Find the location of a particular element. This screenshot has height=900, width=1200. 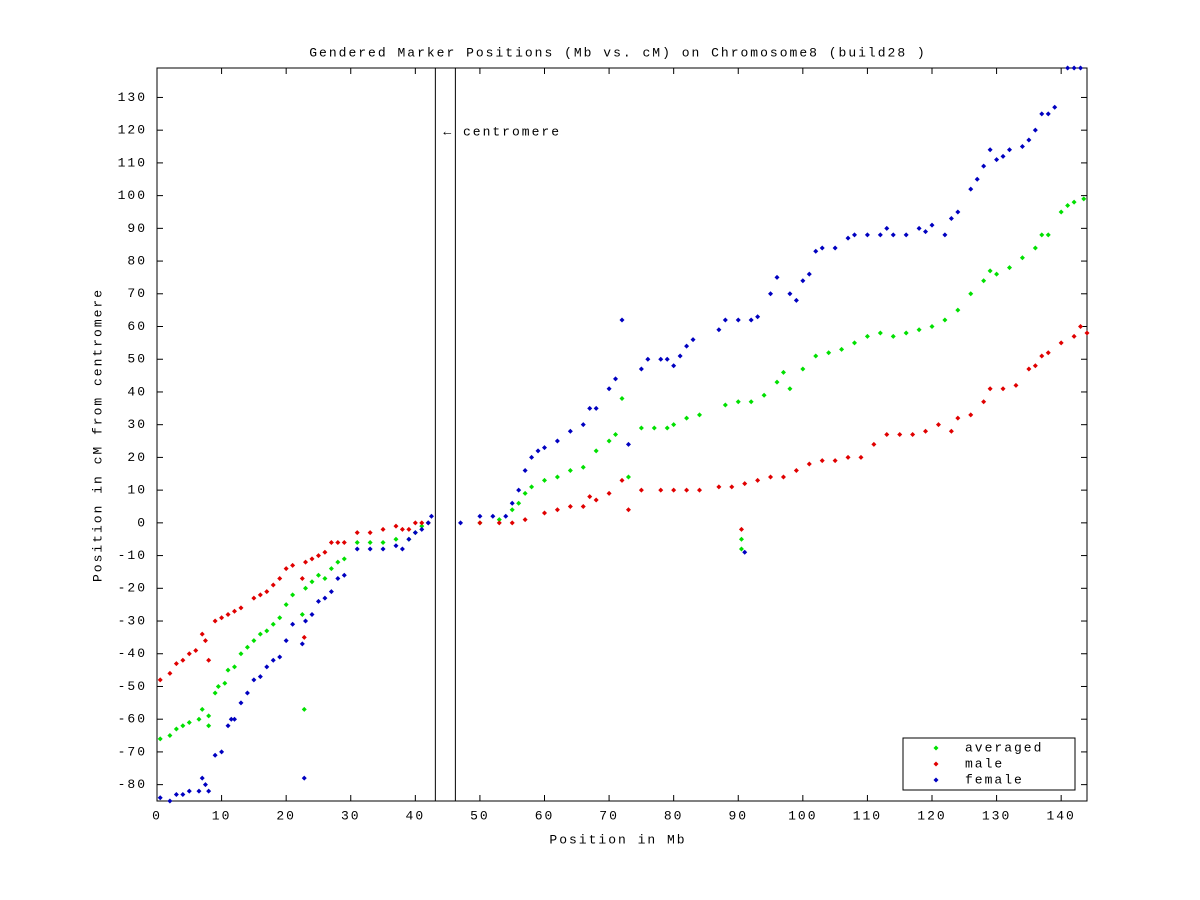

x-tick-label: 70 is located at coordinates (609, 815).